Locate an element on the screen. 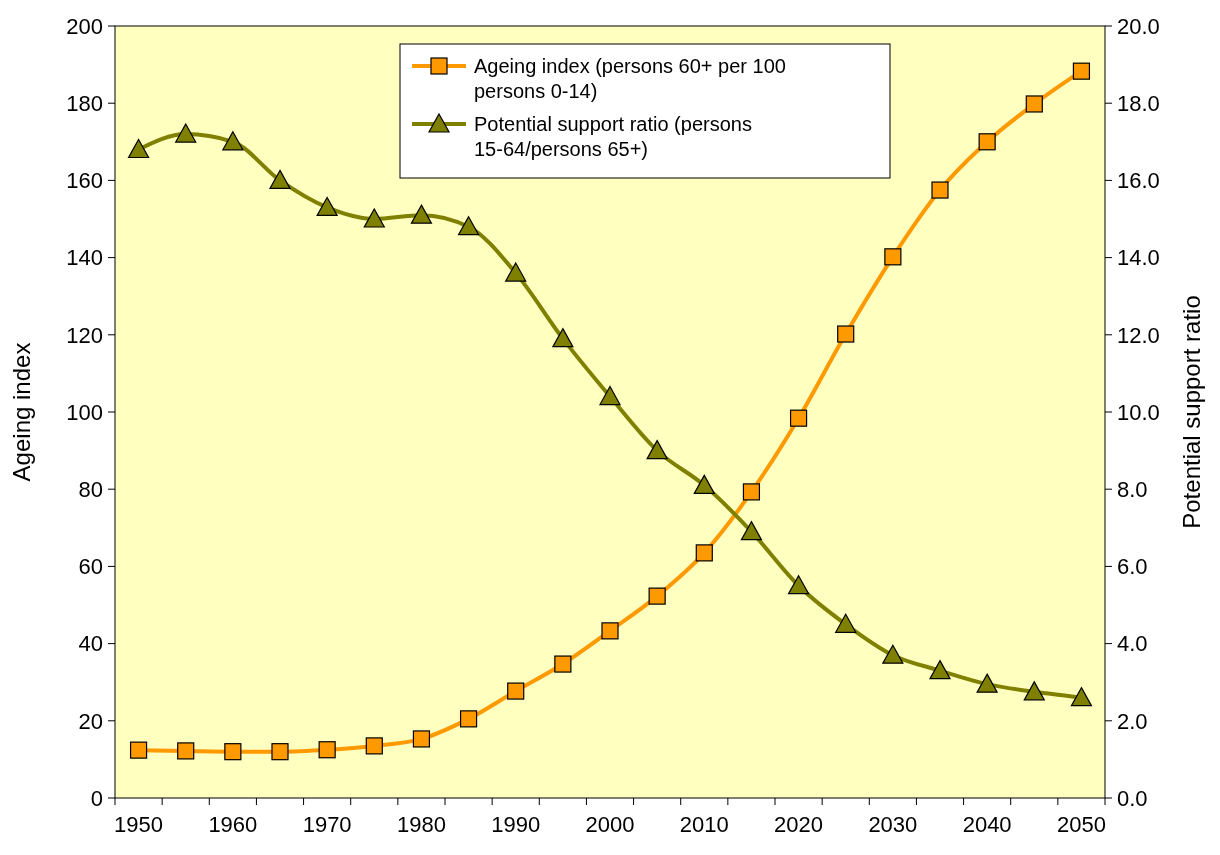  x-tick-label: 1970 is located at coordinates (327, 824).